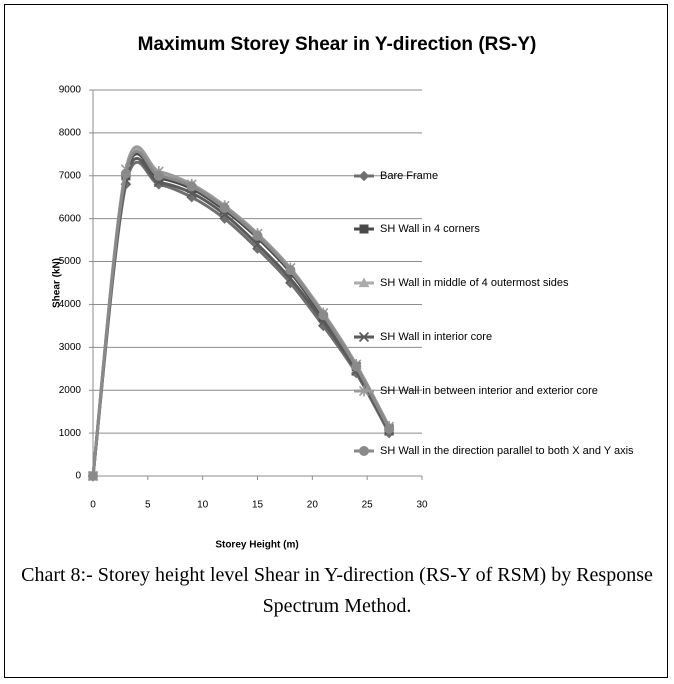 This screenshot has width=674, height=684. Describe the element at coordinates (474, 283) in the screenshot. I see `legend-label: SH Wall in middle of 4 outermost sides` at that location.